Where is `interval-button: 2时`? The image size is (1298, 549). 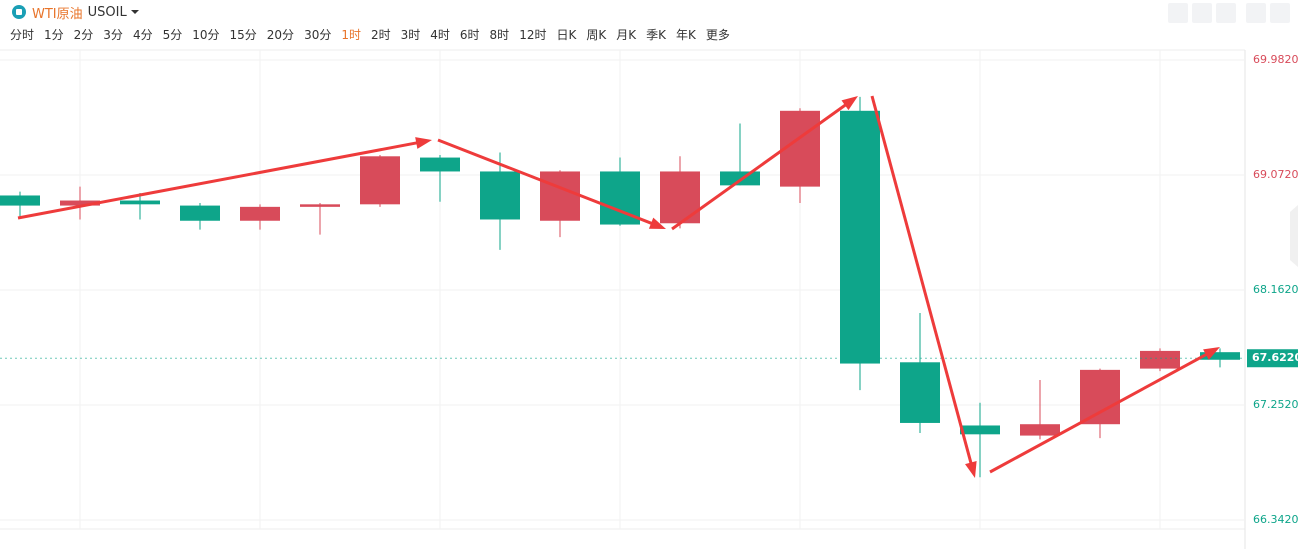
interval-button: 2时 is located at coordinates (380, 35).